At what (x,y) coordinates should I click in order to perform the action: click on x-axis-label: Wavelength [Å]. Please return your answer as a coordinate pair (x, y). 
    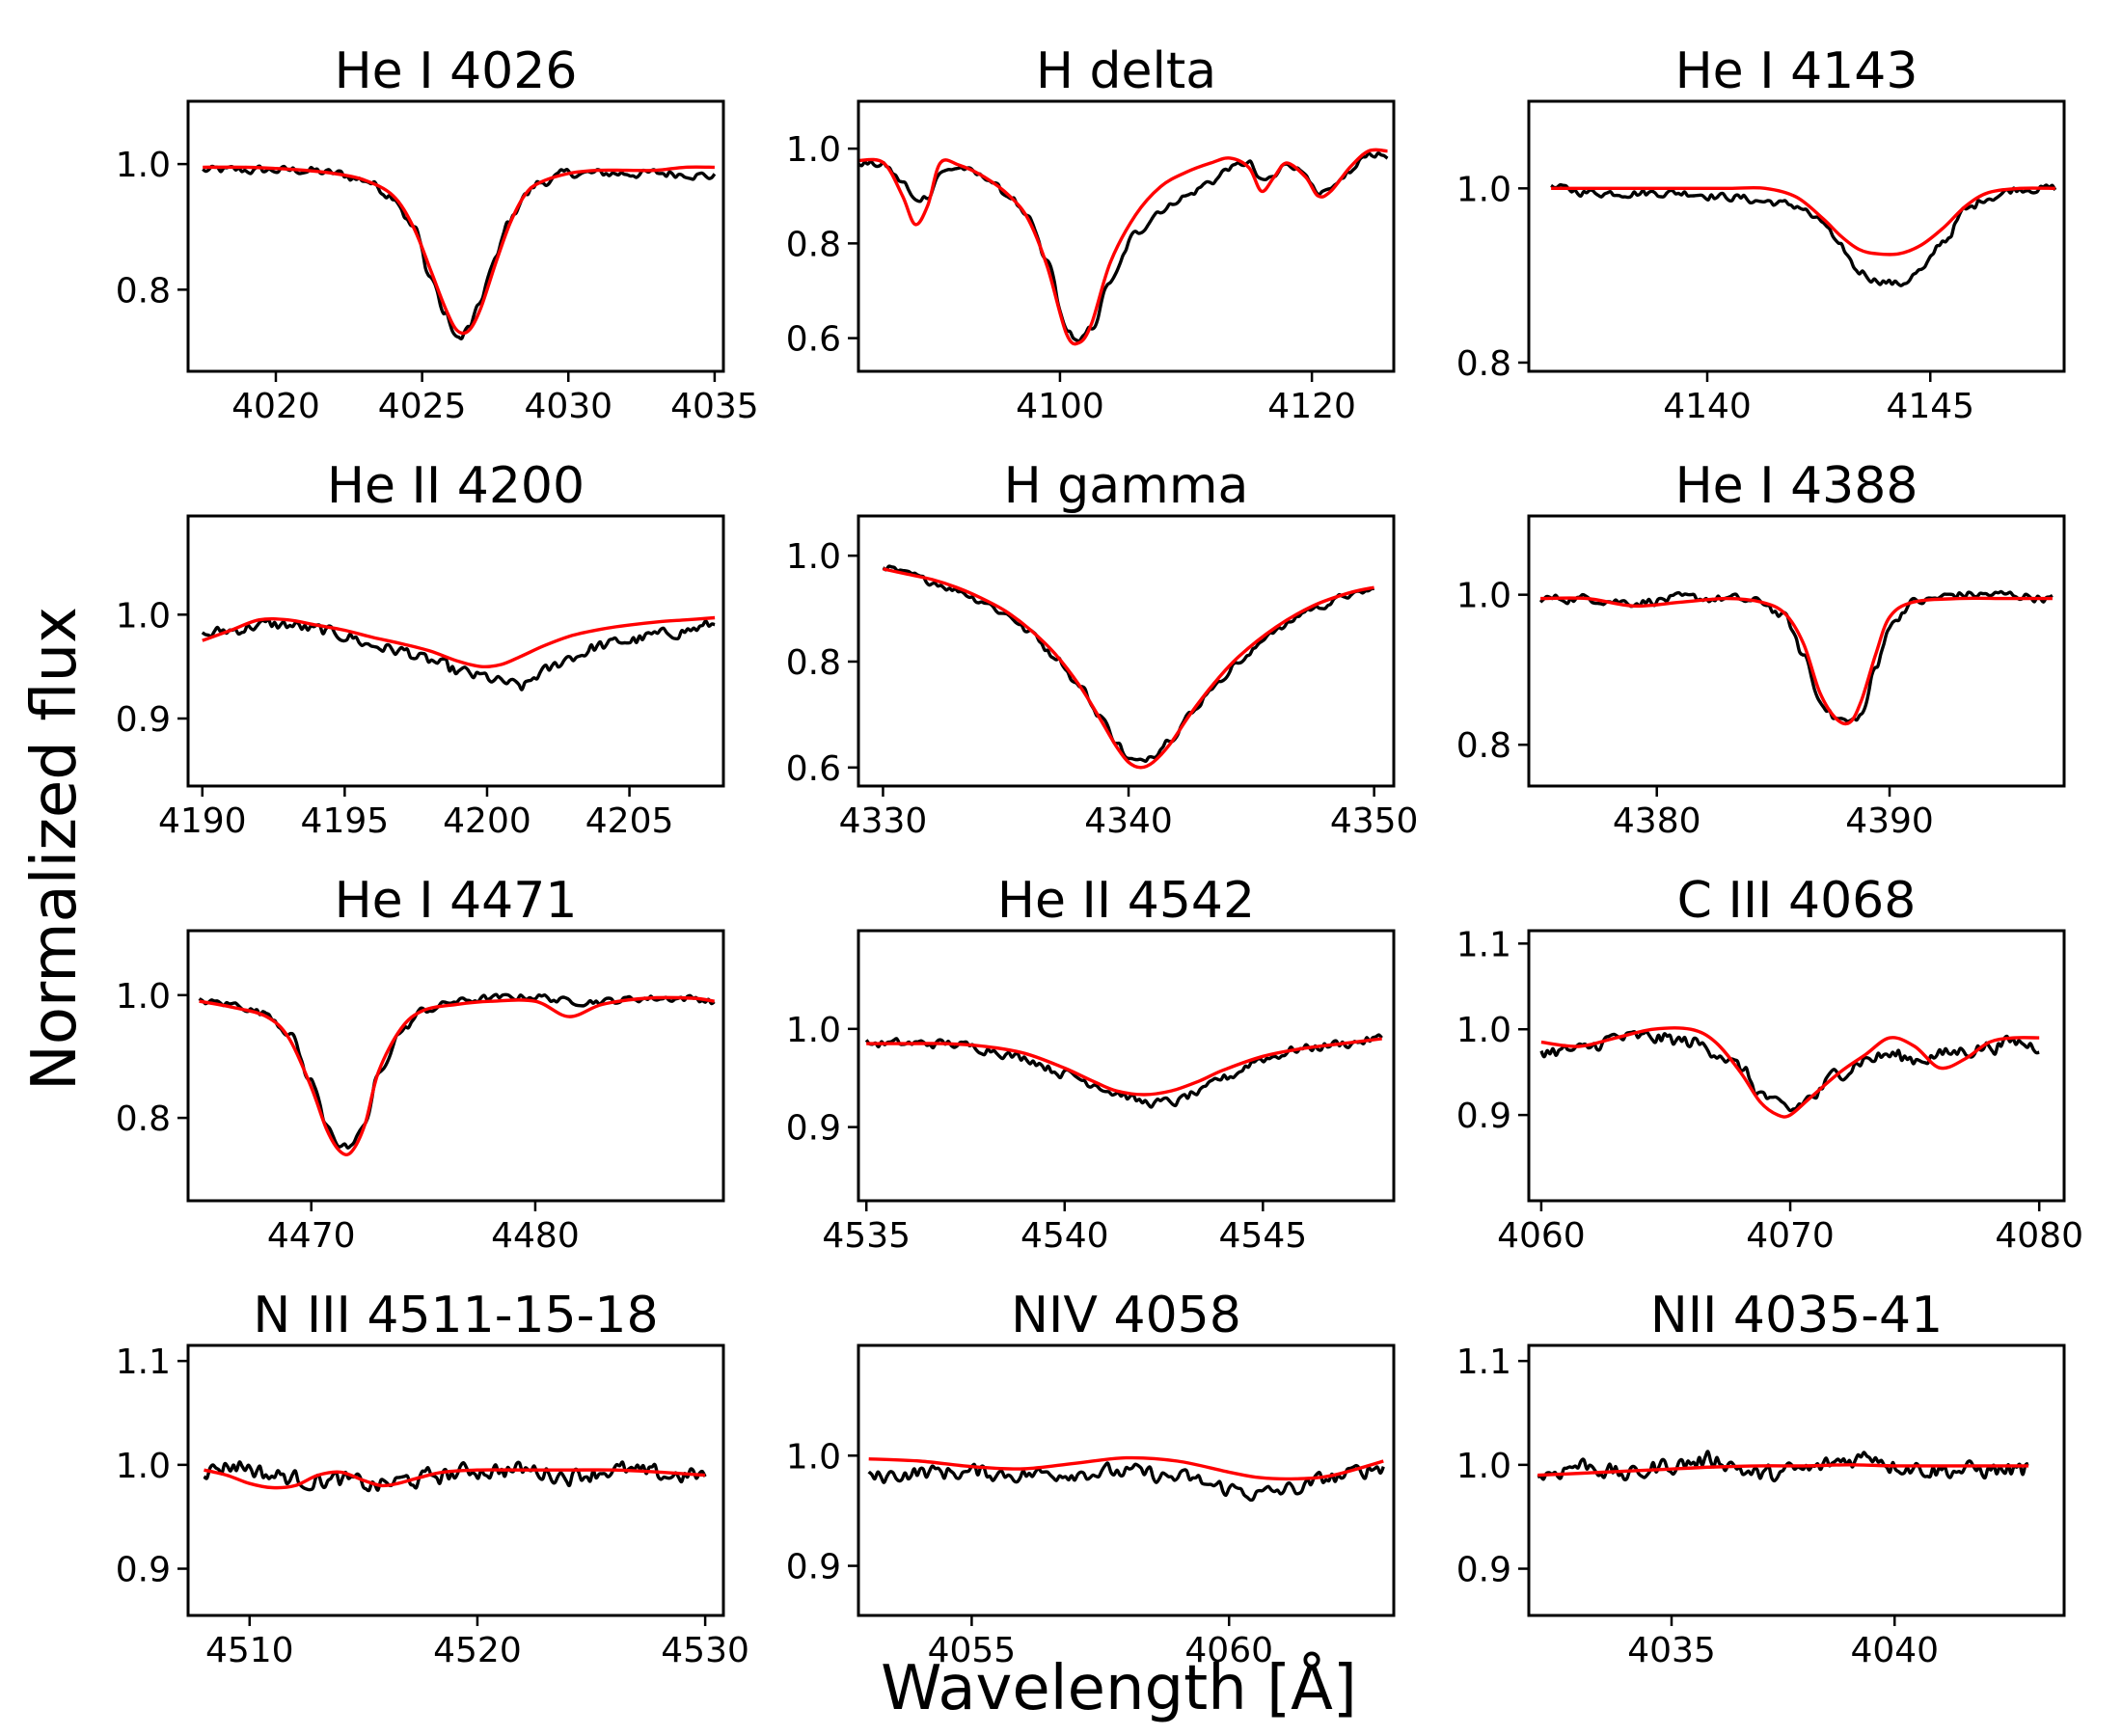
    Looking at the image, I should click on (1119, 1688).